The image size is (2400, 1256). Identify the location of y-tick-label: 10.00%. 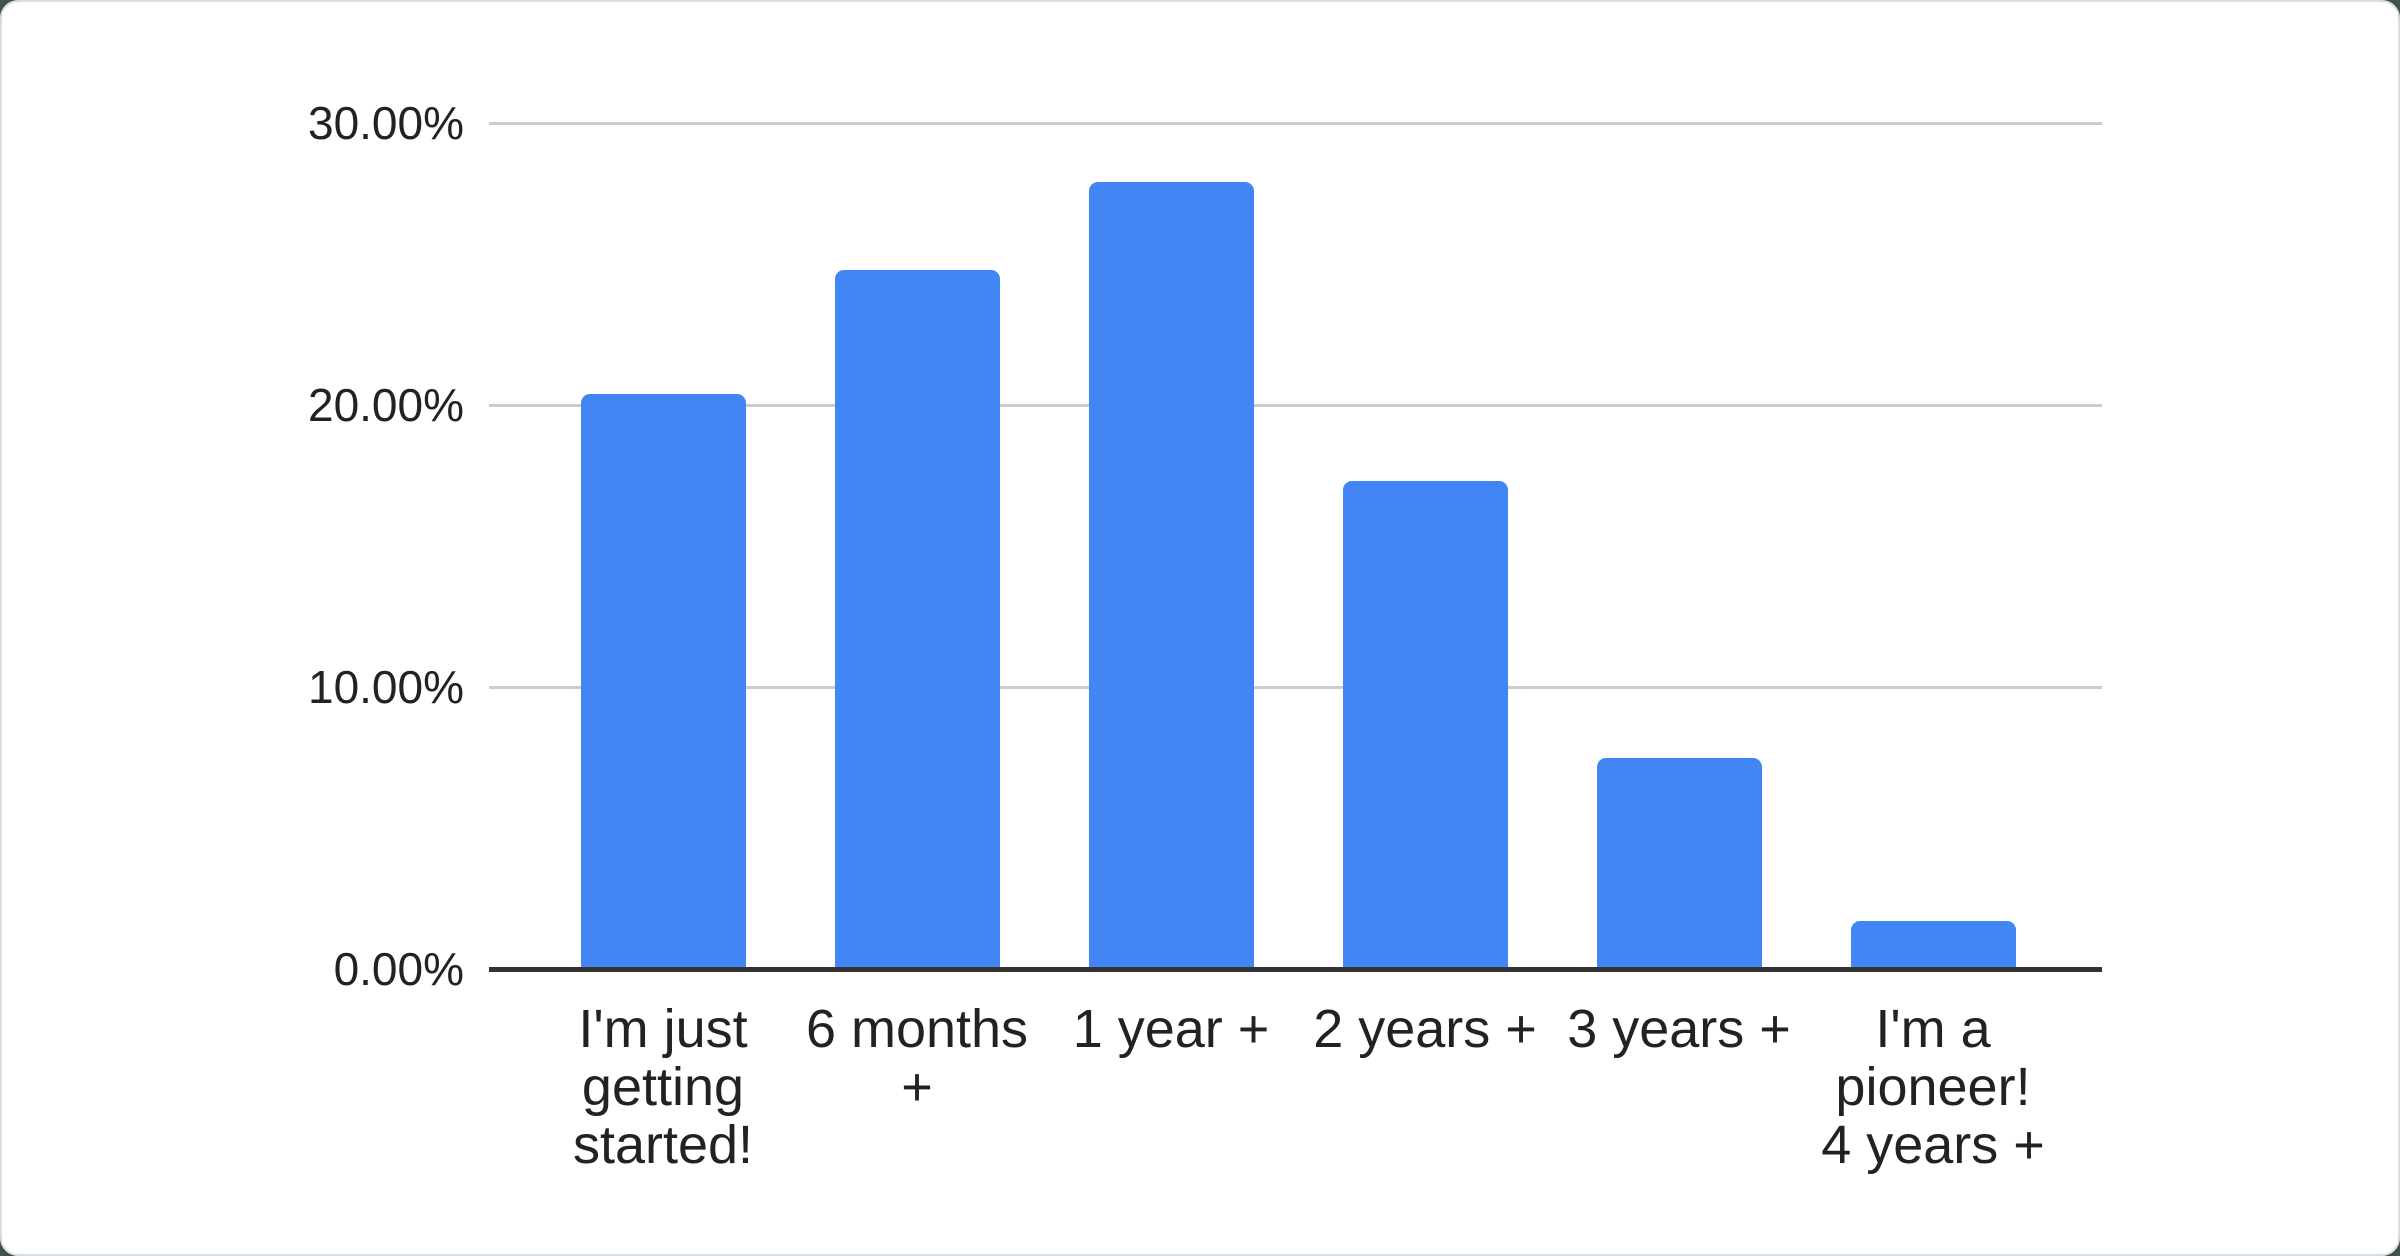
(385, 687).